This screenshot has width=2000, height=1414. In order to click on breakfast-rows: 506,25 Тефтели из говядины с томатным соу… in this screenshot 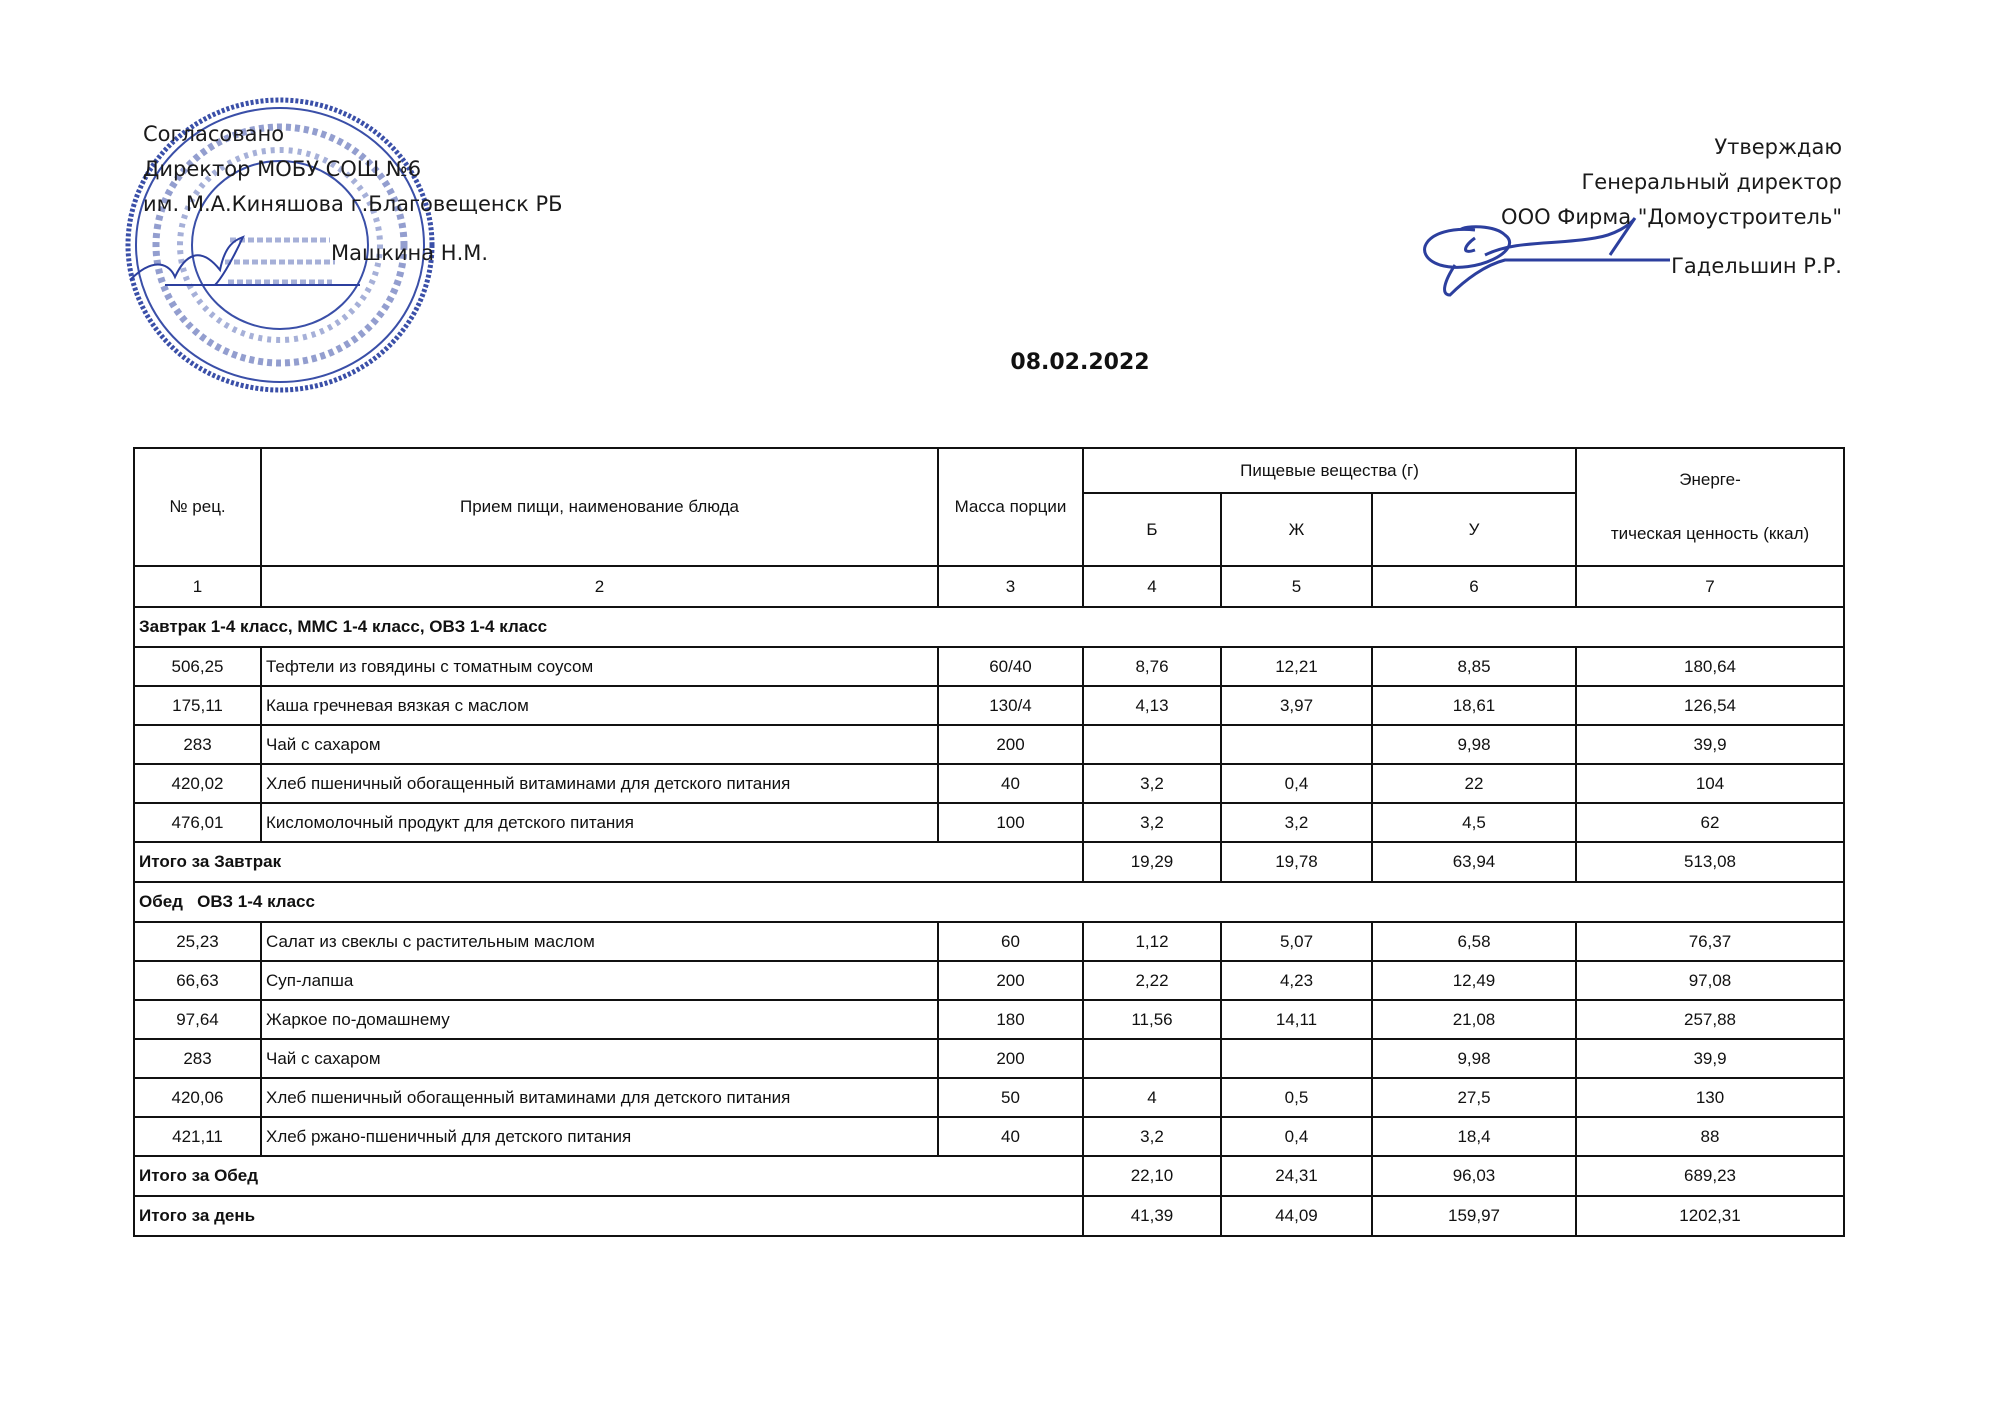, I will do `click(989, 744)`.